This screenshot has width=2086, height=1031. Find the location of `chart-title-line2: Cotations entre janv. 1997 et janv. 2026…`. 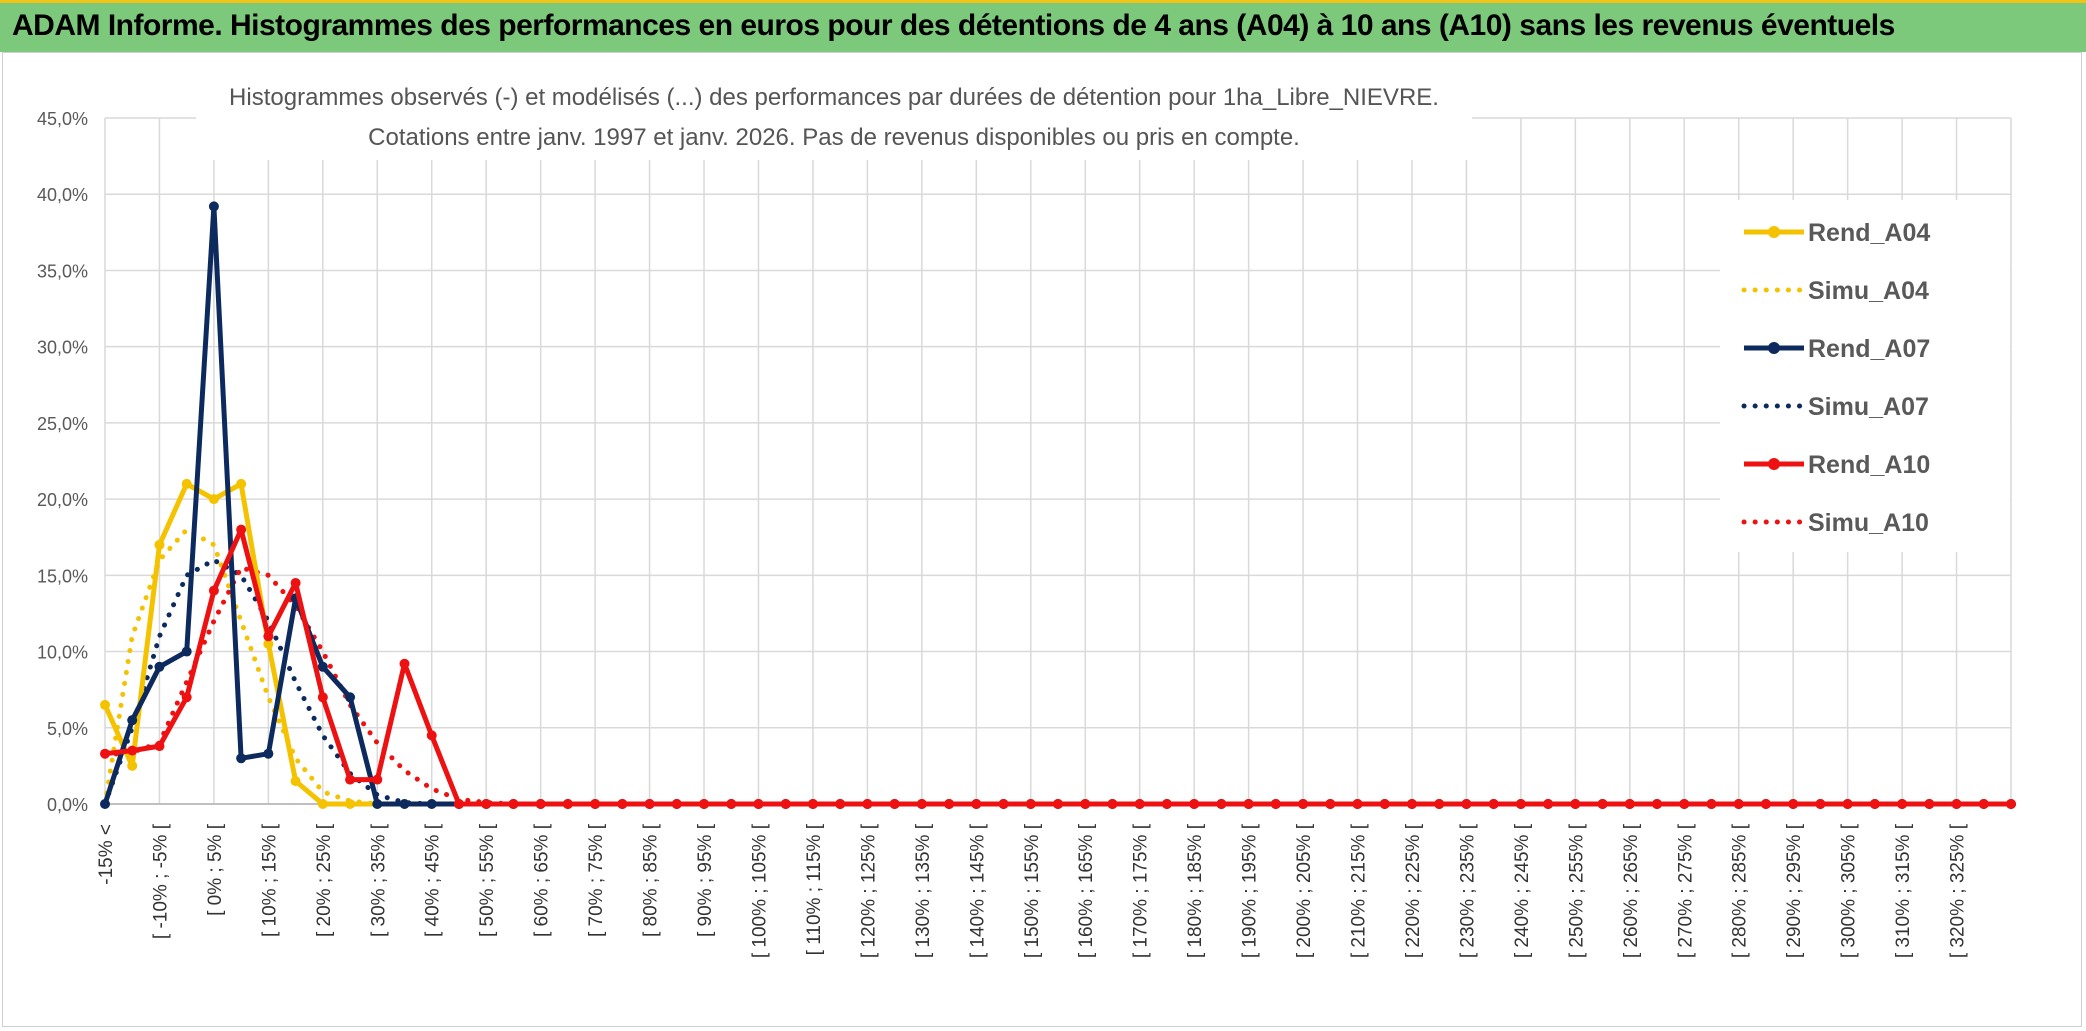

chart-title-line2: Cotations entre janv. 1997 et janv. 2026… is located at coordinates (834, 137).